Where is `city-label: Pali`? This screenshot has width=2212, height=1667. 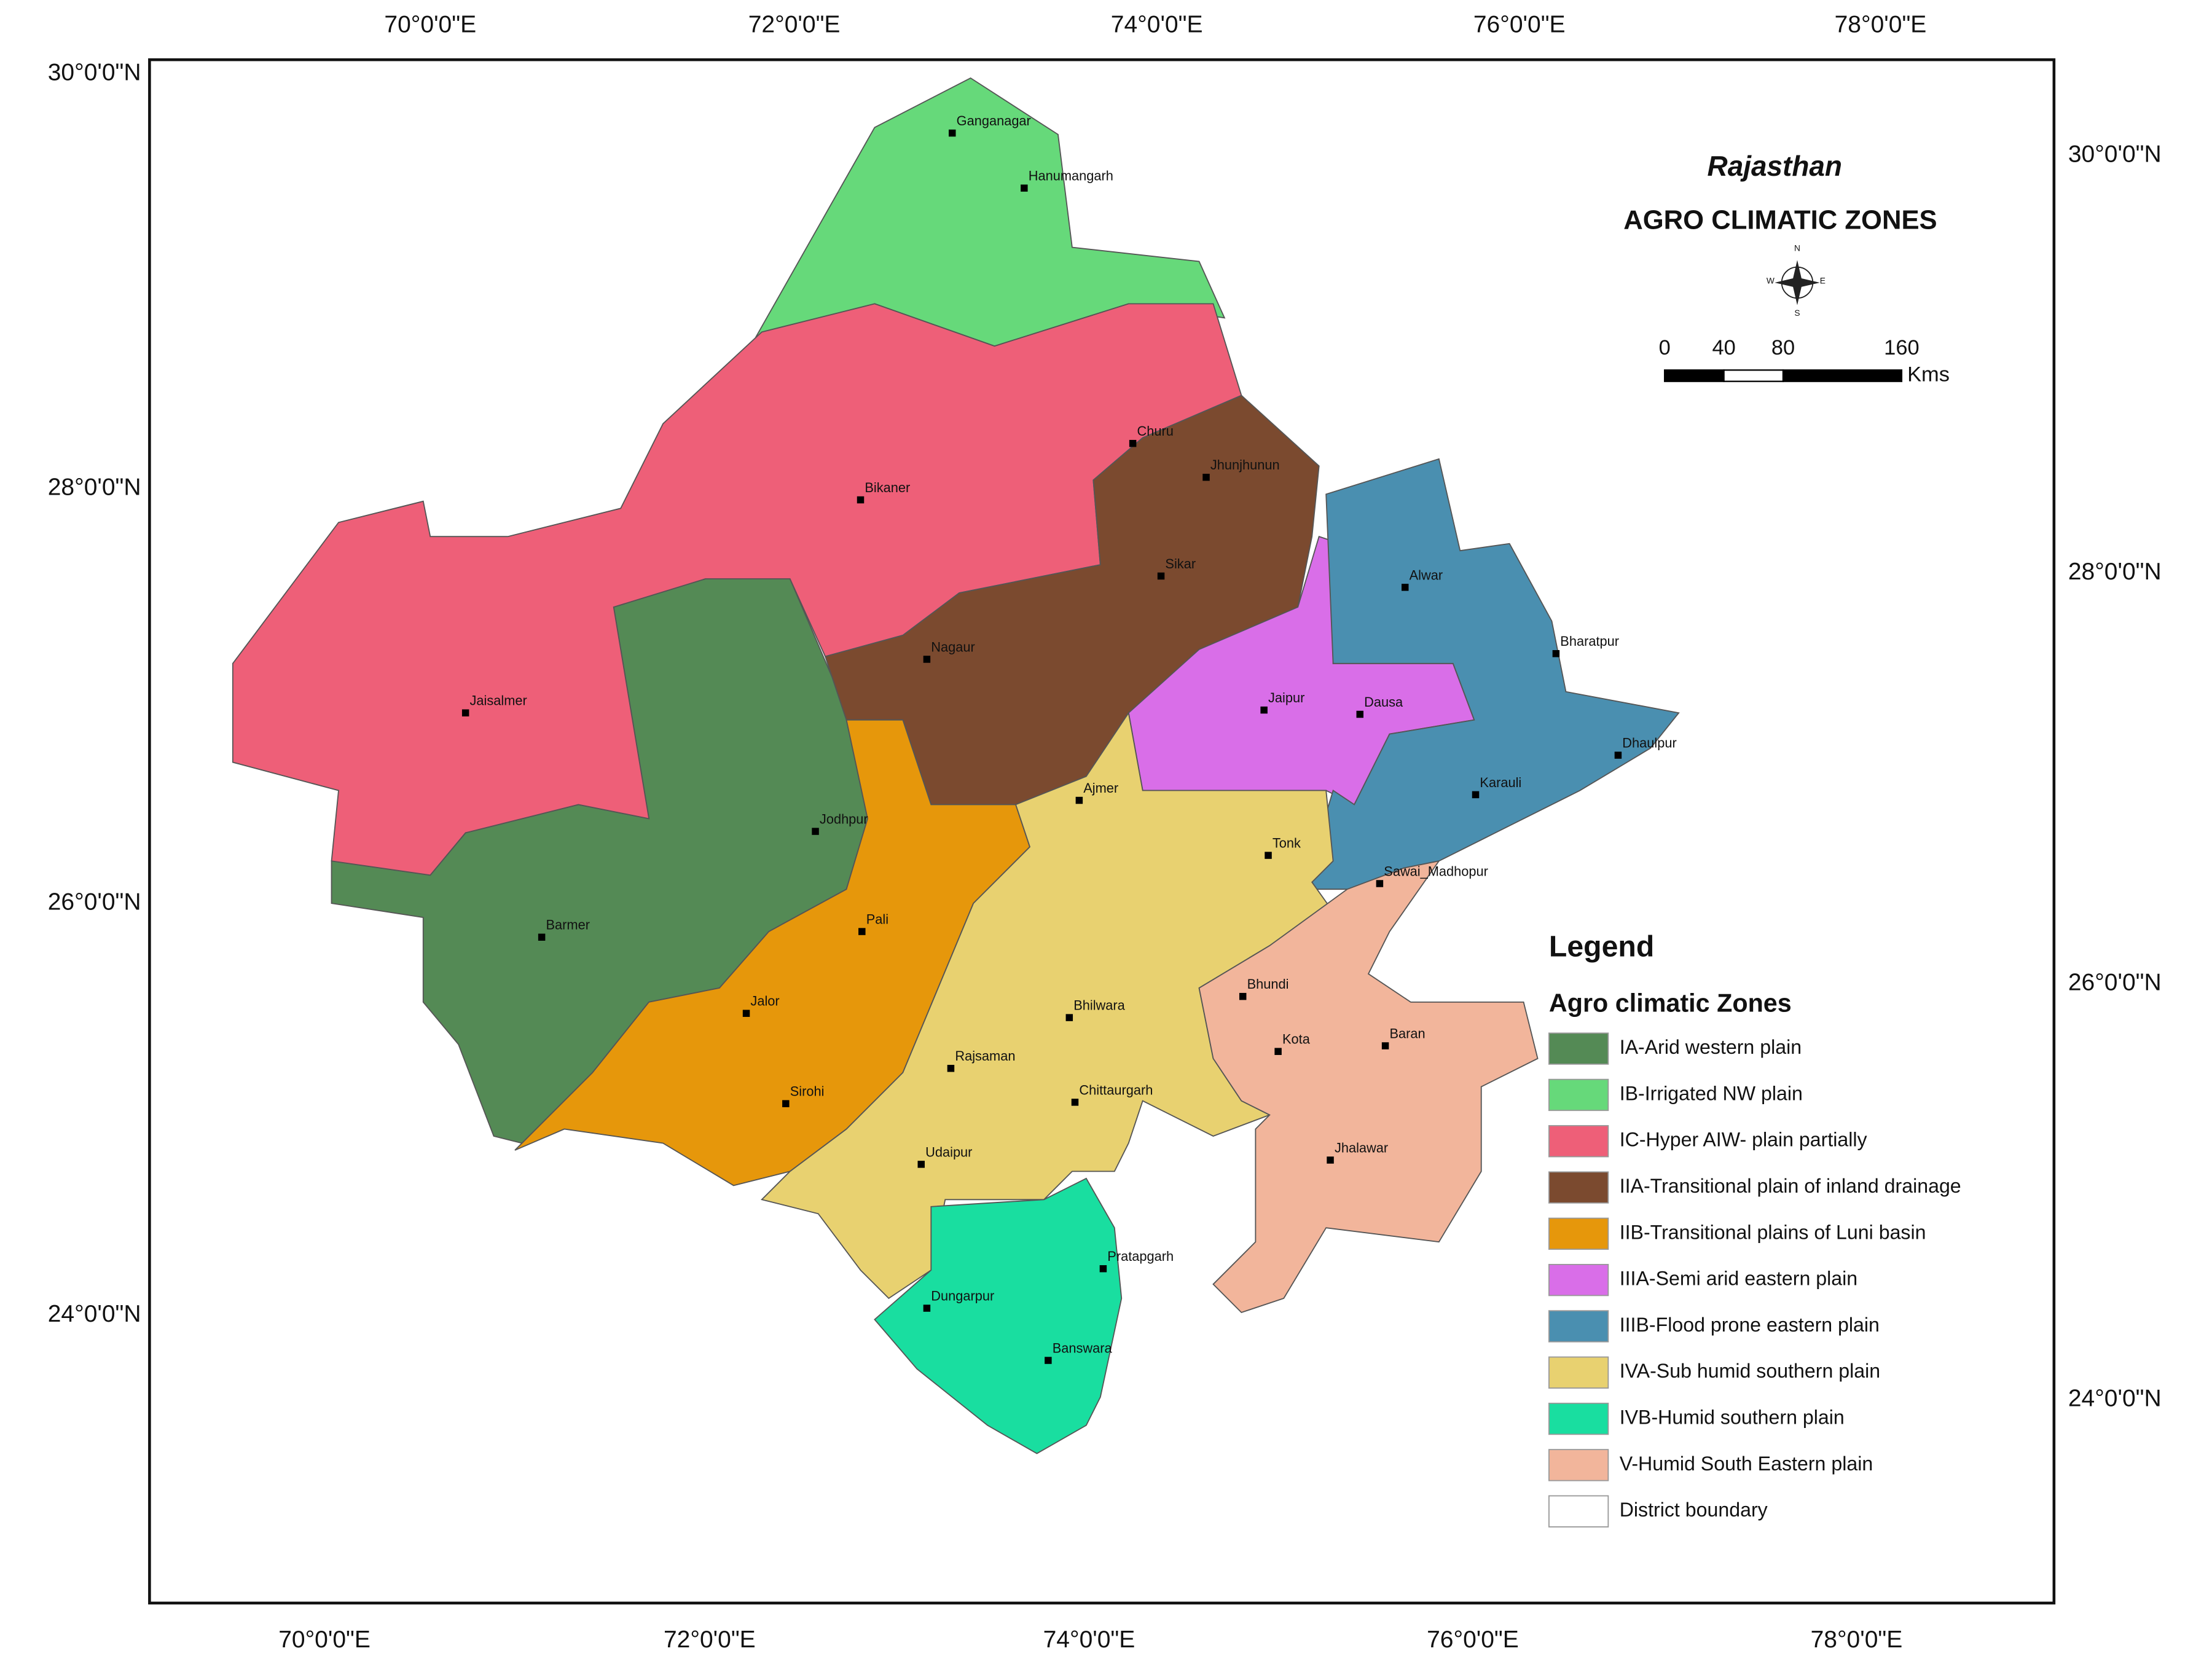
city-label: Pali is located at coordinates (877, 919).